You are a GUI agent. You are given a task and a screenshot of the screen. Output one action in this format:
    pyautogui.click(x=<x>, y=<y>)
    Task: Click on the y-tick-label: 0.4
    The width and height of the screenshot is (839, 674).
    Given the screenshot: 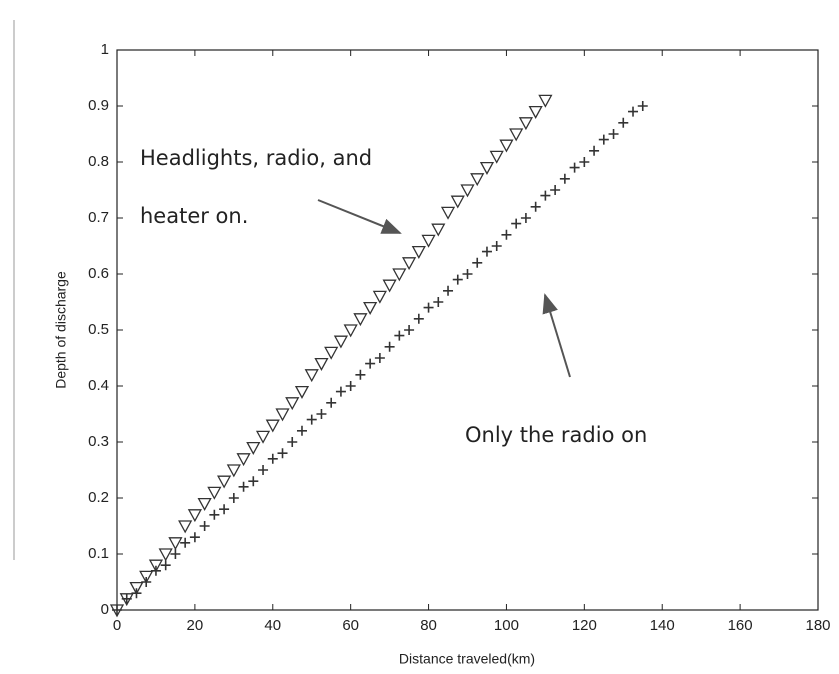 What is the action you would take?
    pyautogui.click(x=98, y=385)
    